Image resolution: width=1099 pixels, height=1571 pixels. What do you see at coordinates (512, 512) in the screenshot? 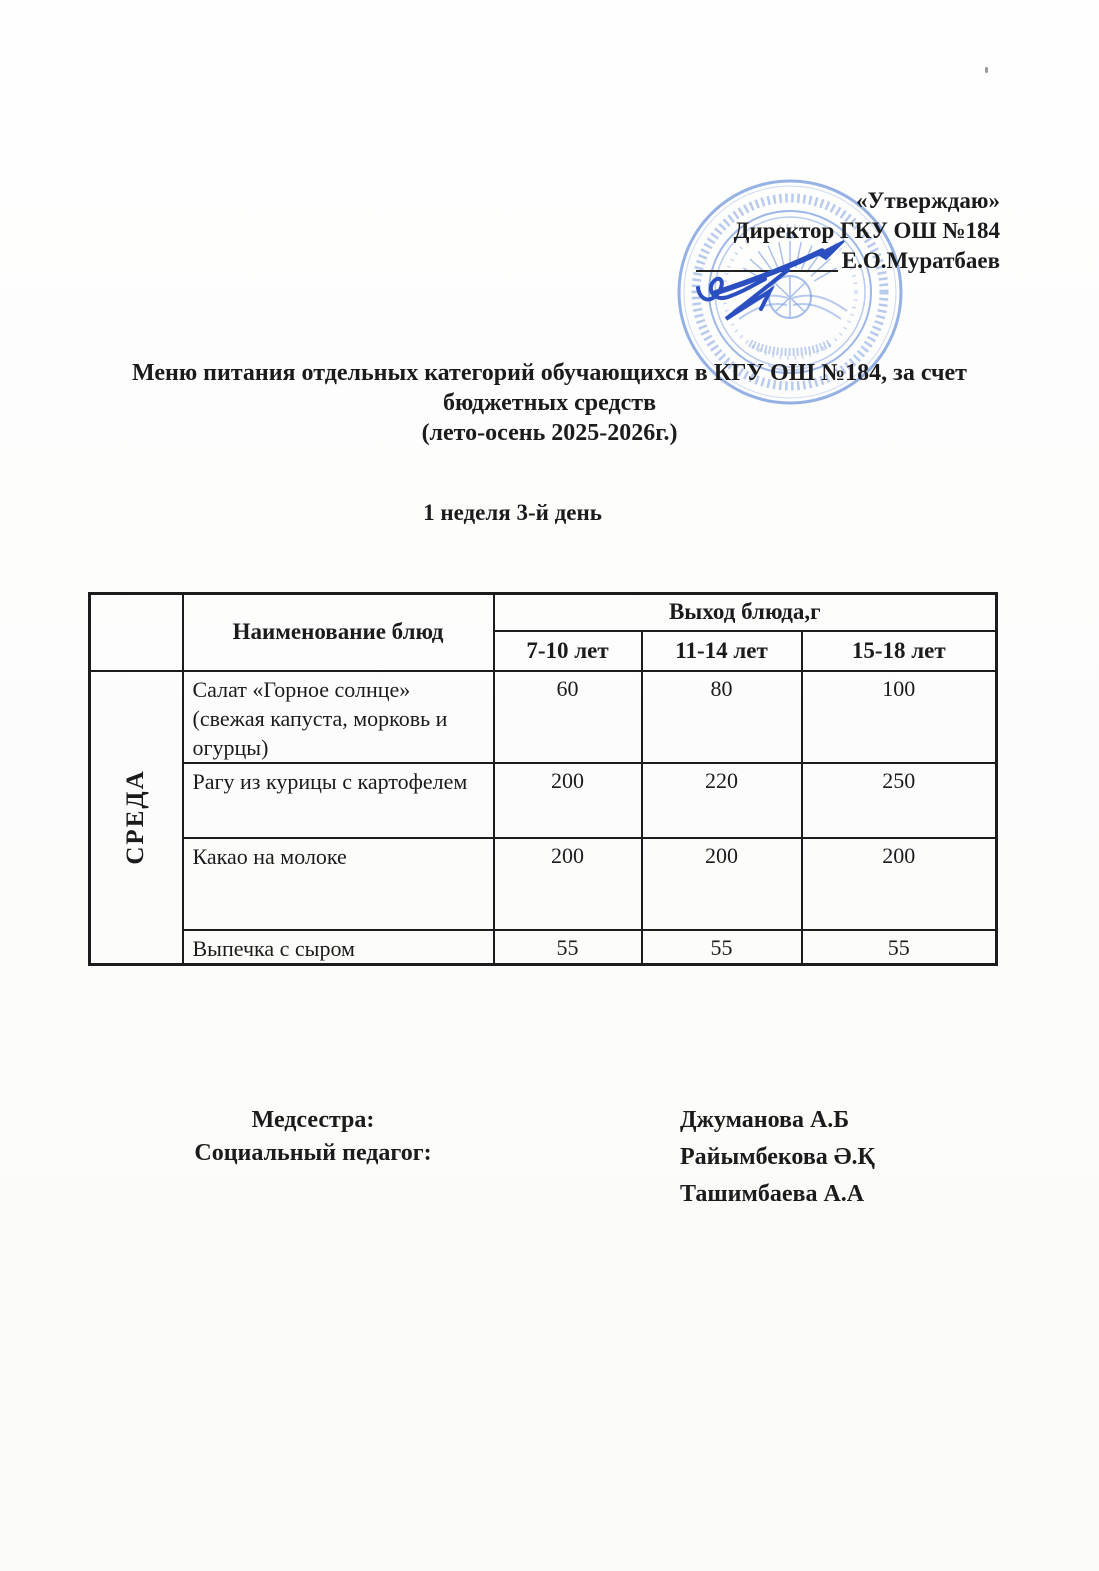
I see `week-day-subtitle: 1 неделя 3-й день` at bounding box center [512, 512].